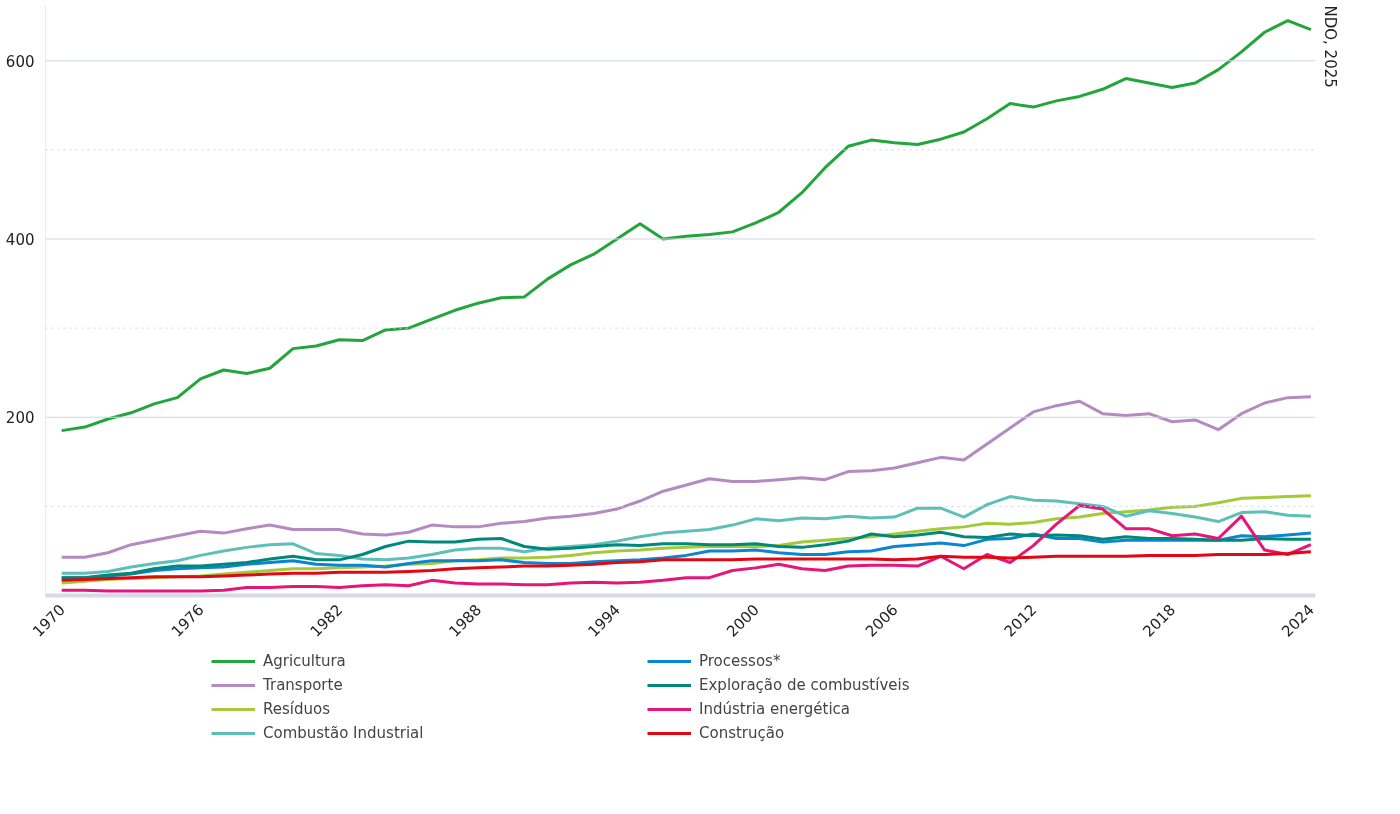 This screenshot has height=814, width=1400. What do you see at coordinates (20, 240) in the screenshot?
I see `y-tick-label: 400` at bounding box center [20, 240].